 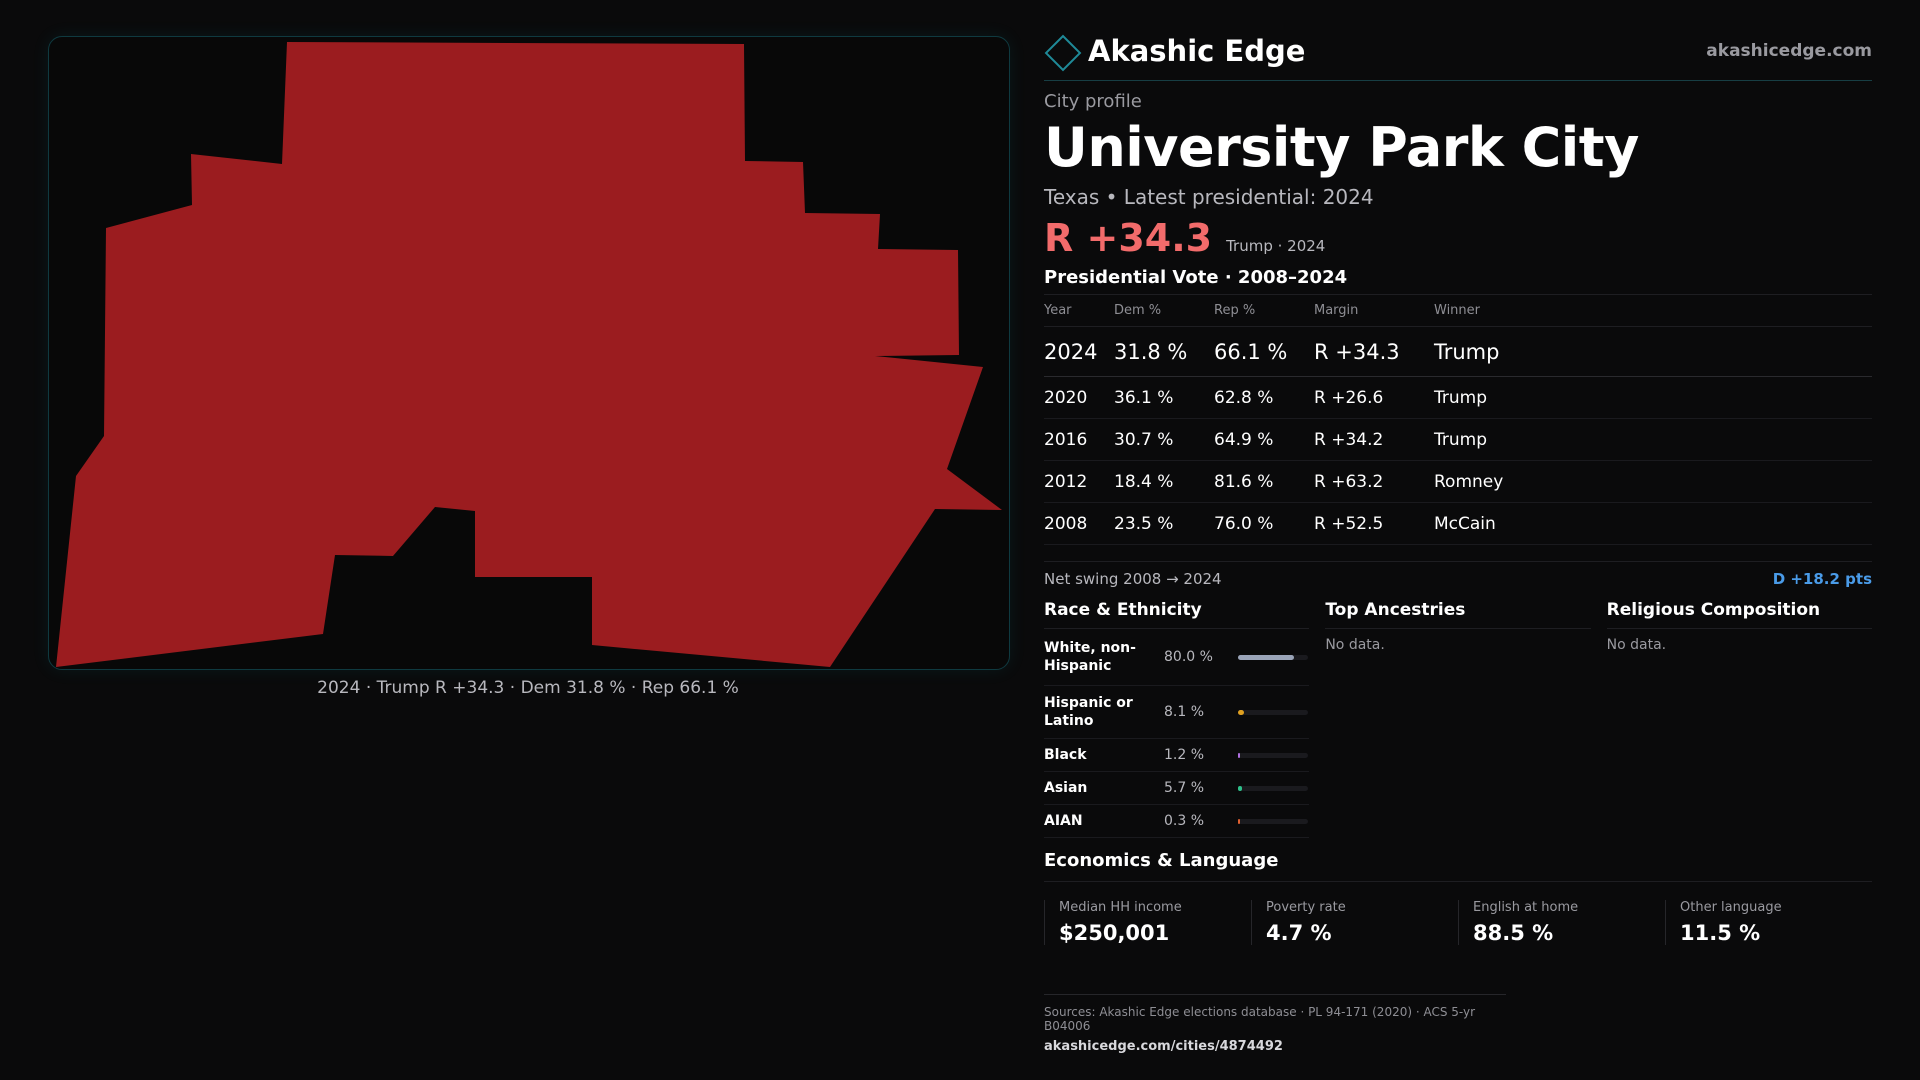 What do you see at coordinates (1063, 821) in the screenshot?
I see `race-label: AIAN` at bounding box center [1063, 821].